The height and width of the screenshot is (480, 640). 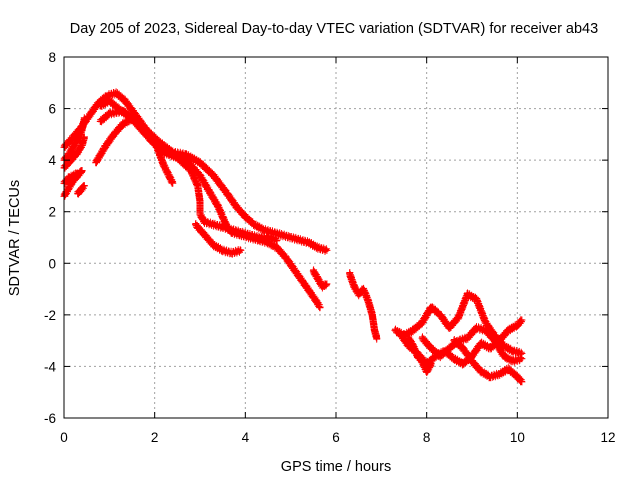 I want to click on series-track17, so click(x=420, y=354).